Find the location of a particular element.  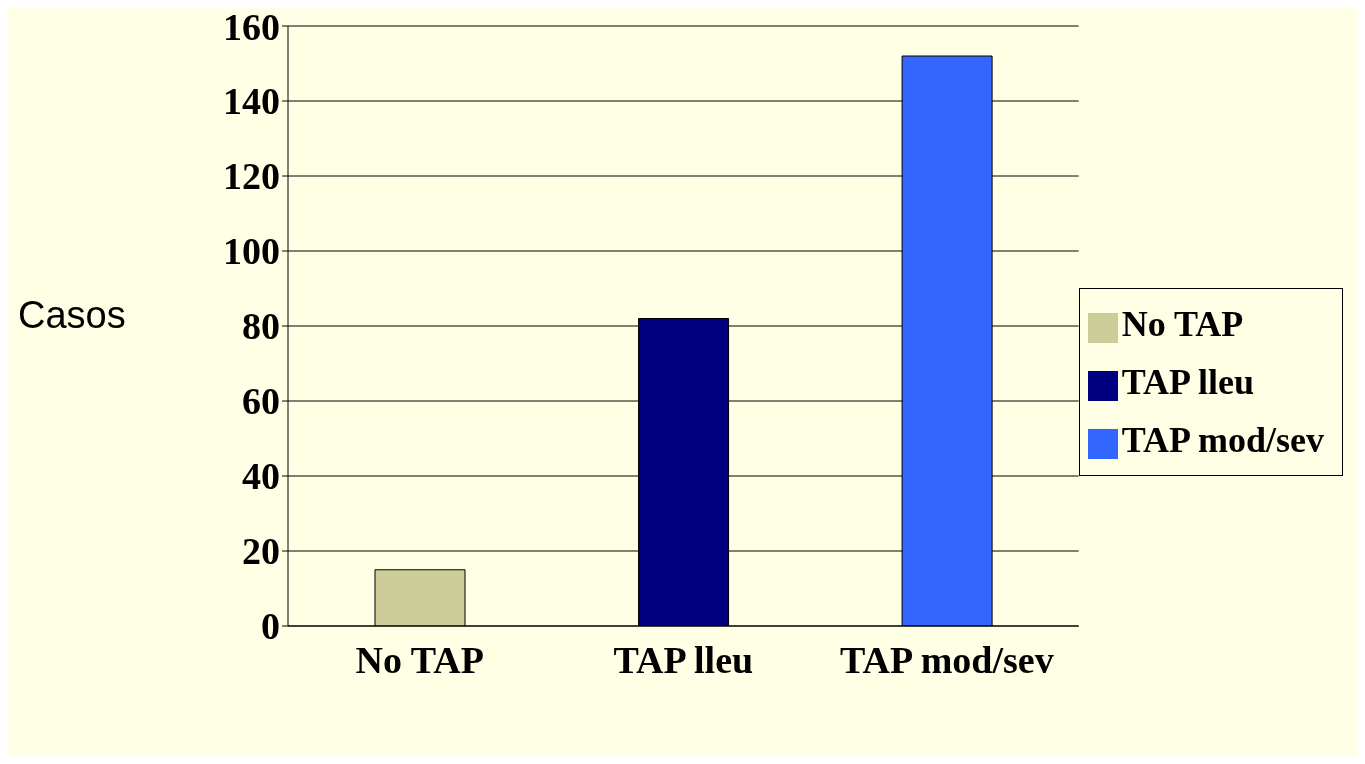

y-tick-label: 140 is located at coordinates (251, 101).